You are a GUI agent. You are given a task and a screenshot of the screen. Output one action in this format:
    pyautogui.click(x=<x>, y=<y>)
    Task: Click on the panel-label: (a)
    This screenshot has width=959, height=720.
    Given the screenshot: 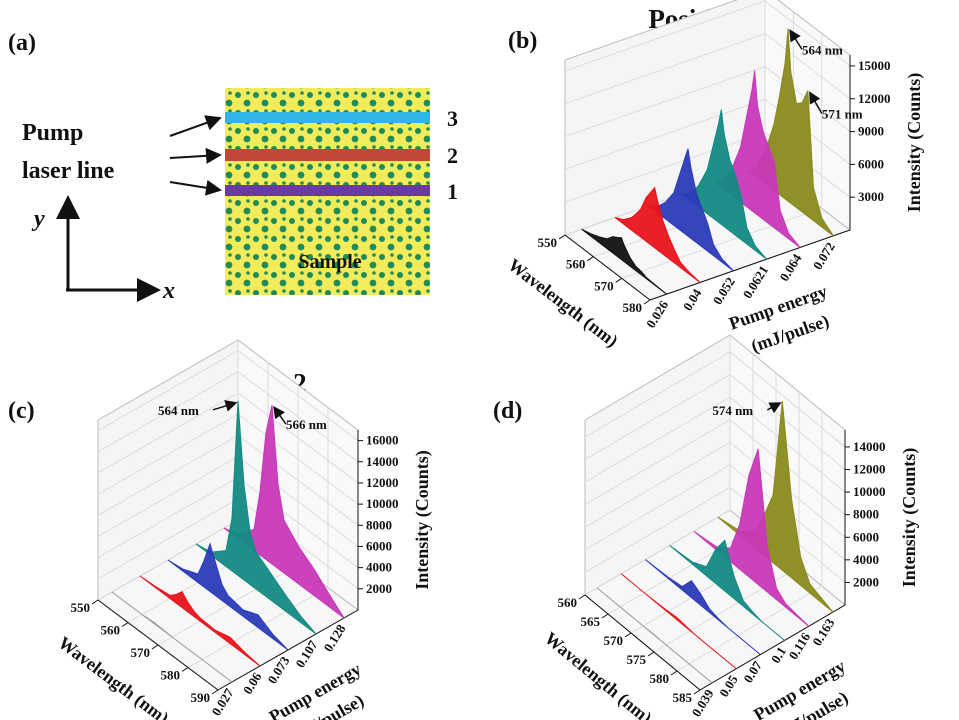 What is the action you would take?
    pyautogui.click(x=22, y=43)
    